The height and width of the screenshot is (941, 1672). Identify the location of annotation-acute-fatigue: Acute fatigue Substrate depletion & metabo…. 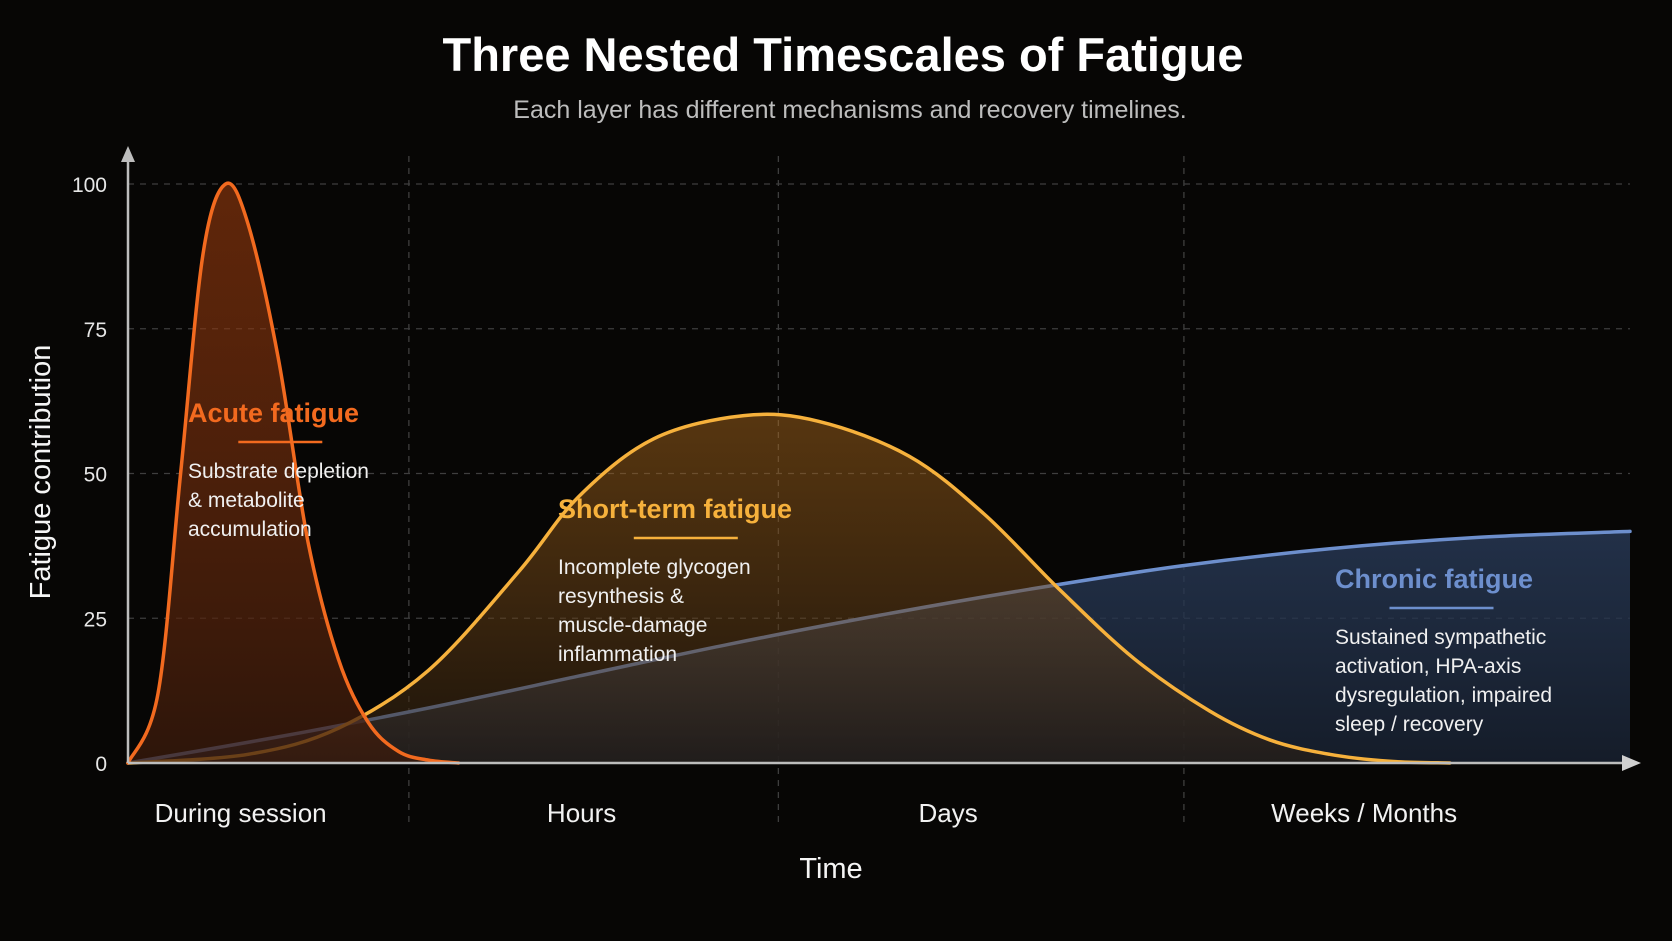
(278, 469).